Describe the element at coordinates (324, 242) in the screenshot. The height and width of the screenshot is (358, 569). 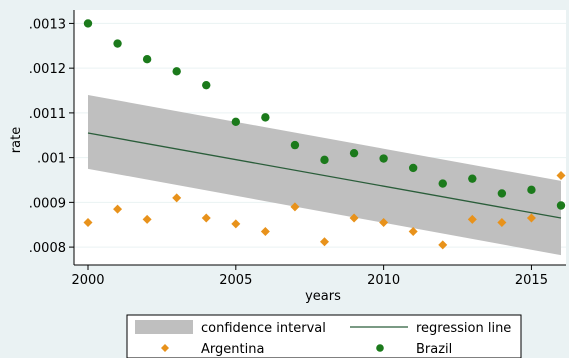
I see `argentina-point-2008` at that location.